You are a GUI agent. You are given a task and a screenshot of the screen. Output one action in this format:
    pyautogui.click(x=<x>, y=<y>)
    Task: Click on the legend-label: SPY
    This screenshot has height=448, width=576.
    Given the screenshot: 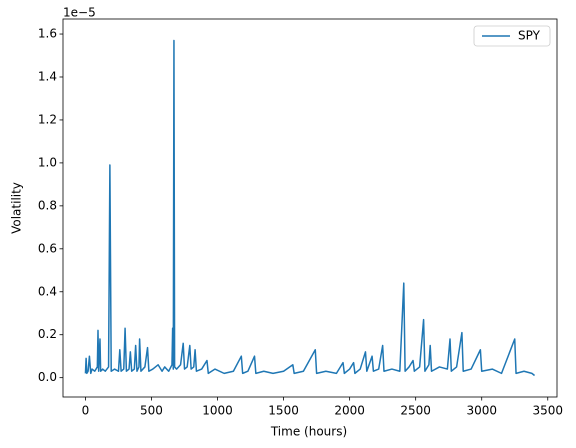 What is the action you would take?
    pyautogui.click(x=529, y=36)
    